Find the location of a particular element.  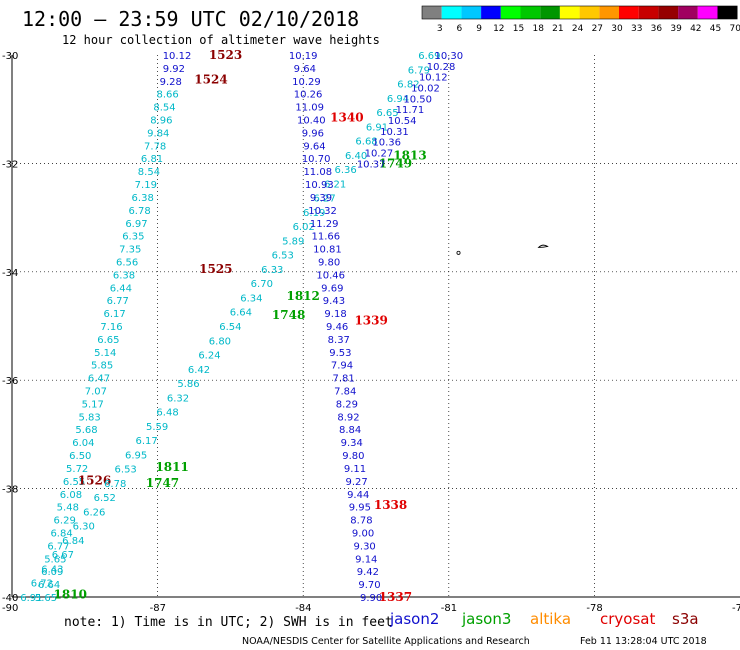

wave-height-label: 7.07 is located at coordinates (96, 392).